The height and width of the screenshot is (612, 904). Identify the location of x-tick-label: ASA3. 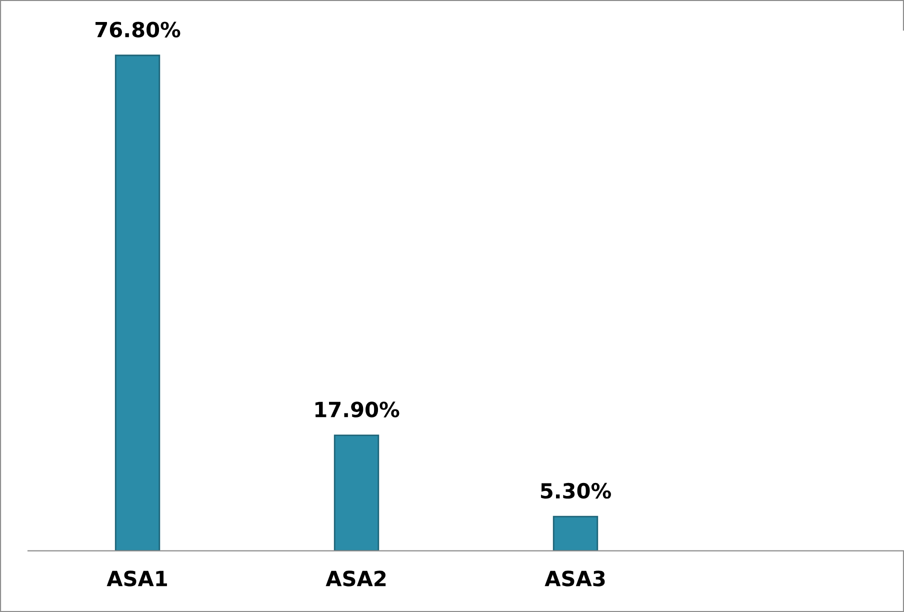
(574, 578).